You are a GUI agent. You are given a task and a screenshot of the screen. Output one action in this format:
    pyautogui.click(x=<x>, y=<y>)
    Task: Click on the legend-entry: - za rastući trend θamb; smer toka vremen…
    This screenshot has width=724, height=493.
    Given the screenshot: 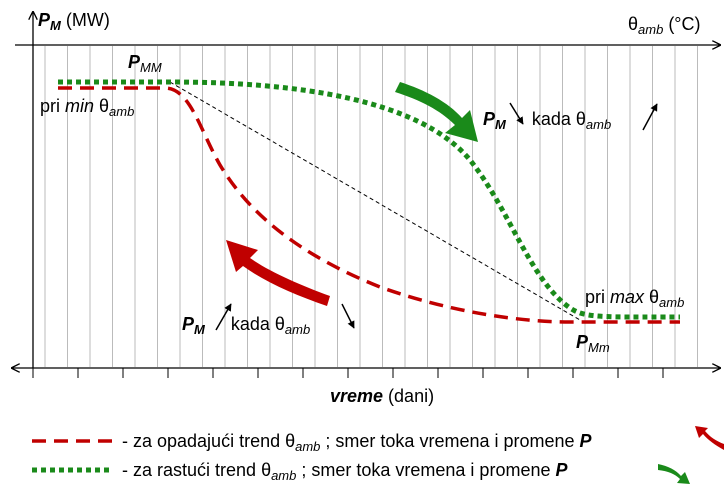 What is the action you would take?
    pyautogui.click(x=345, y=471)
    